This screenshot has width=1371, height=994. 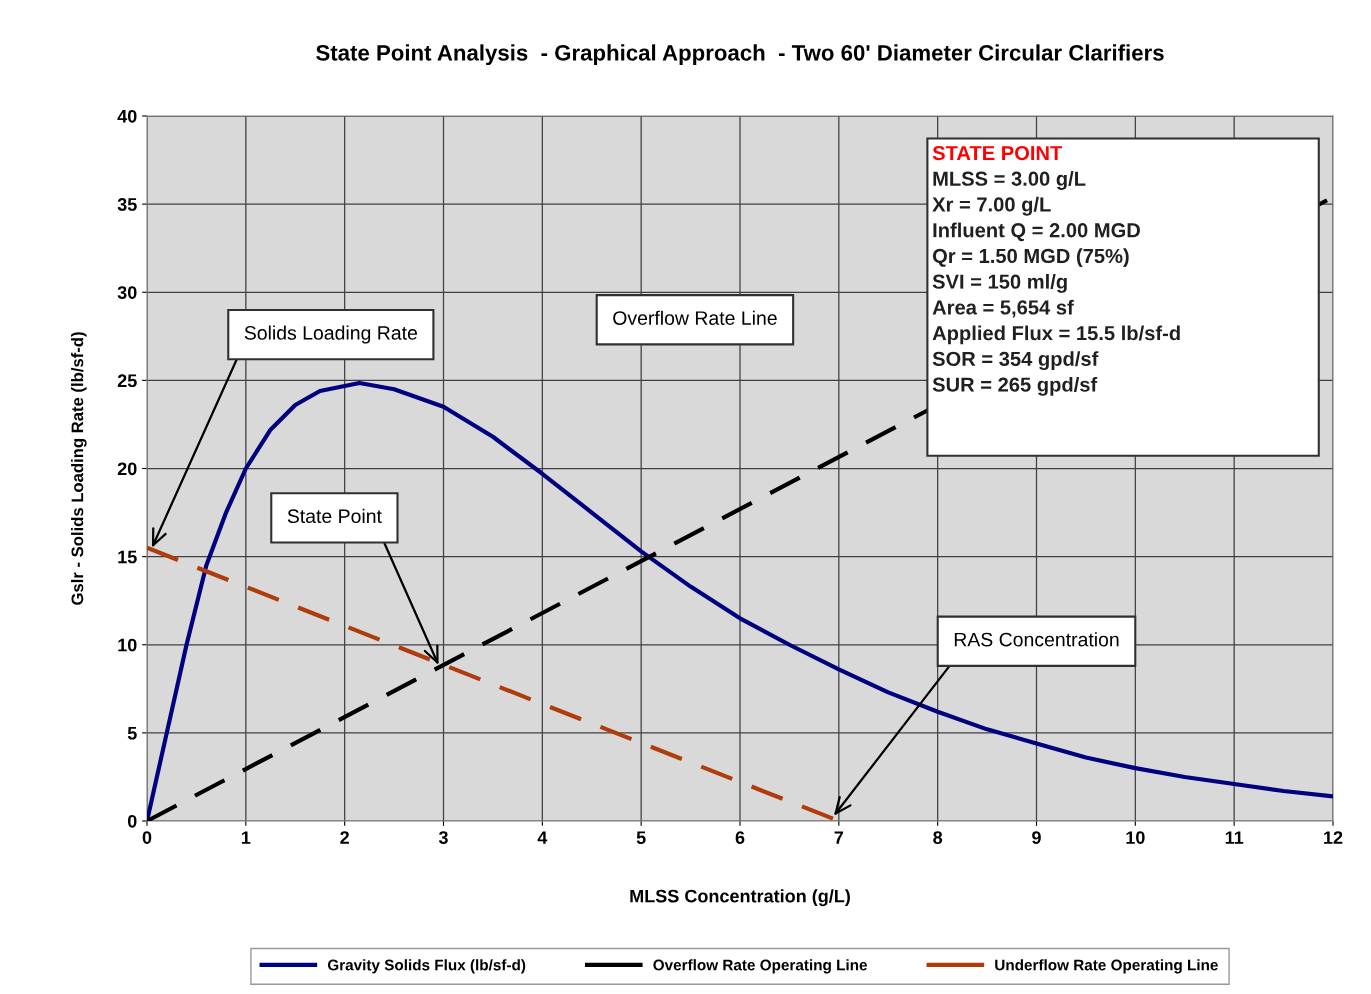 I want to click on annotation: Overflow Rate Line, so click(x=695, y=317).